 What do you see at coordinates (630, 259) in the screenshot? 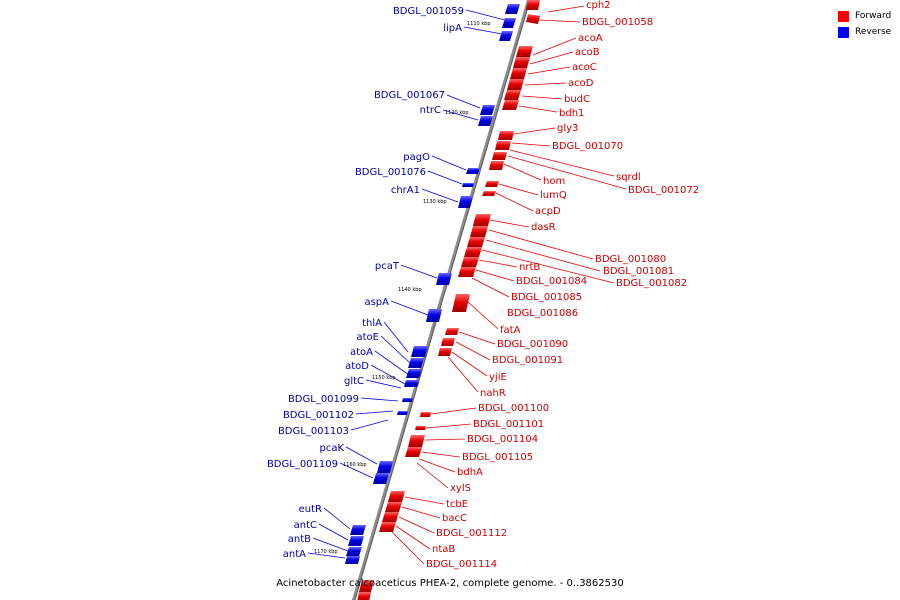
I see `gene-label-forward: BDGL_001080` at bounding box center [630, 259].